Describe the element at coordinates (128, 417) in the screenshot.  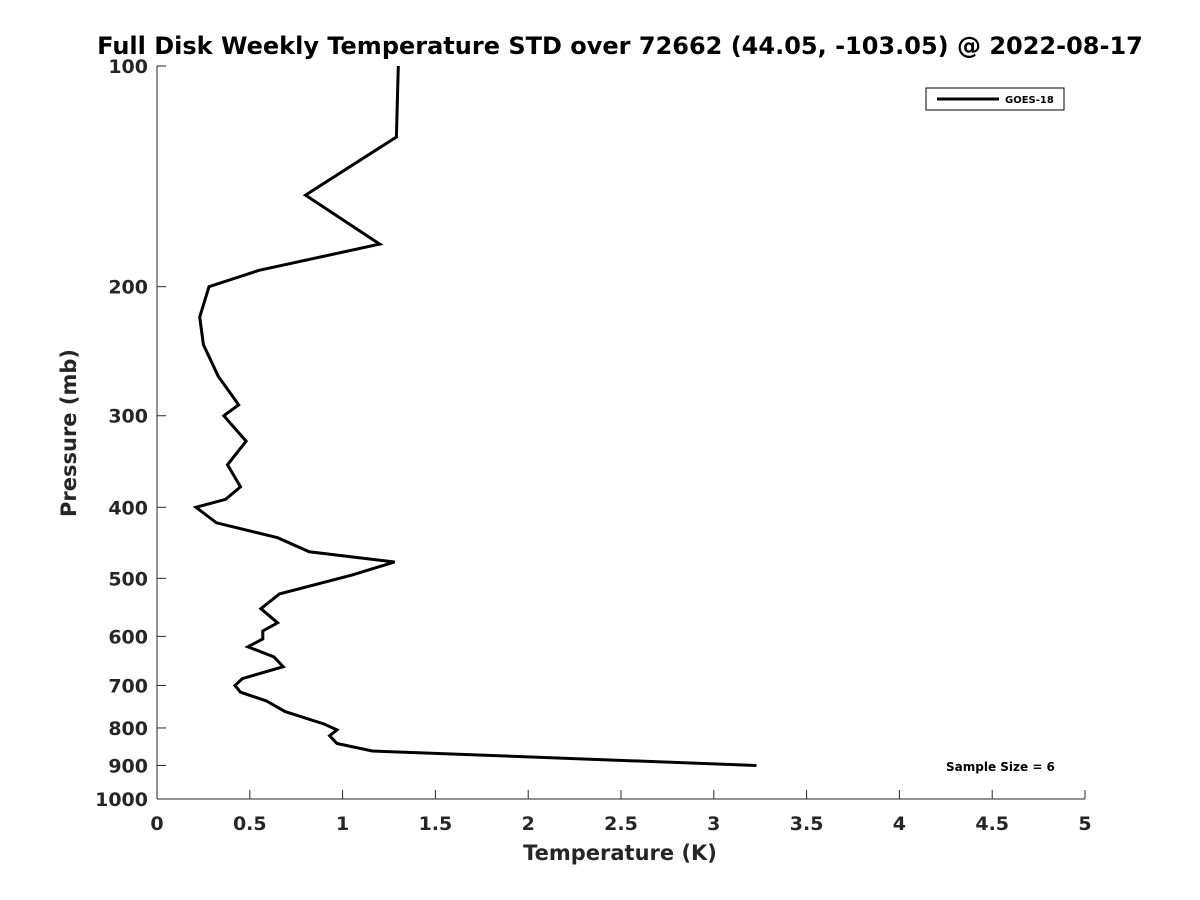
I see `y-tick-label: 300` at that location.